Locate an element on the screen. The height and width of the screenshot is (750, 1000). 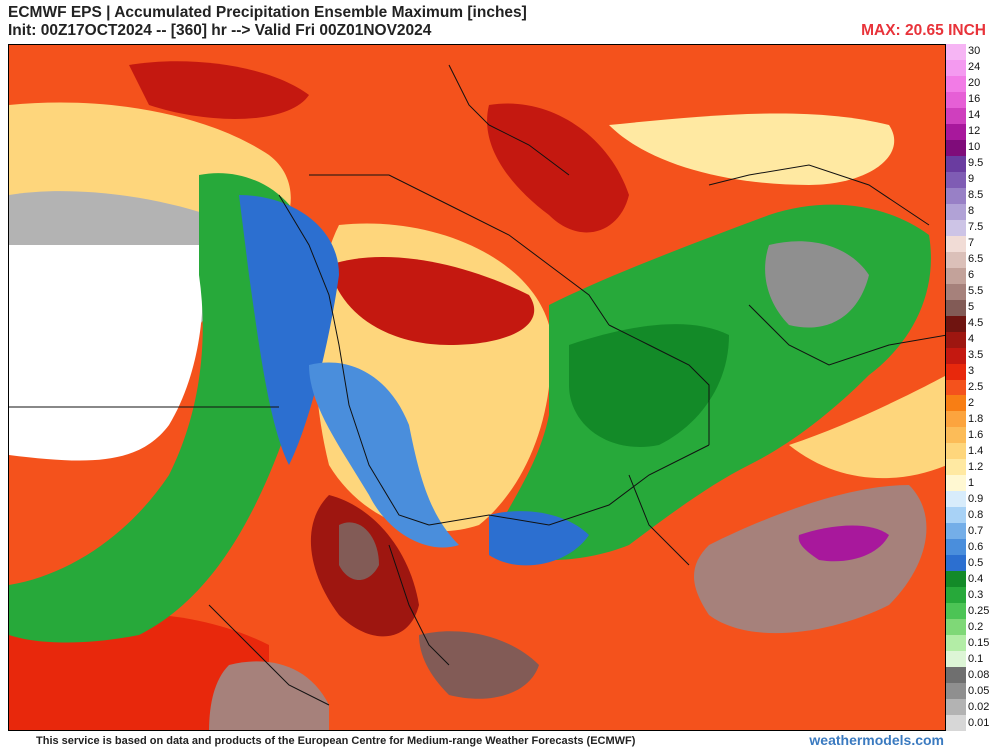
legend-label: 8 is located at coordinates (971, 211).